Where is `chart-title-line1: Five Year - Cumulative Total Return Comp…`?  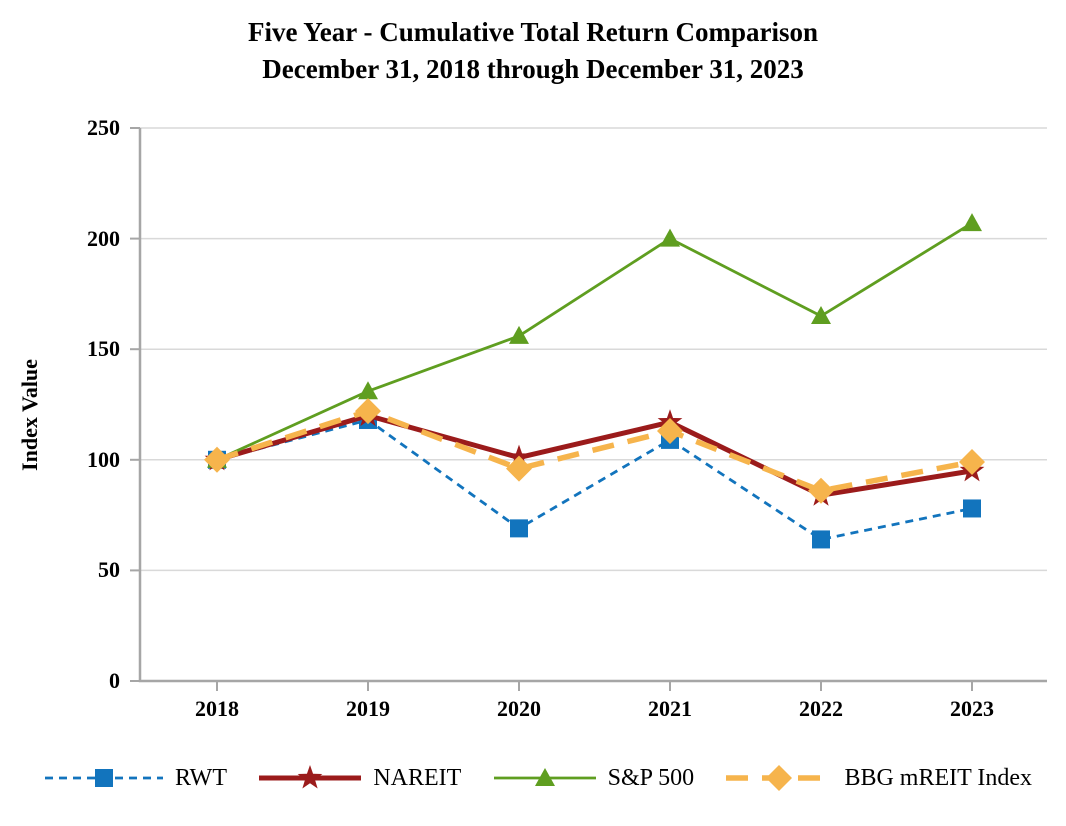 chart-title-line1: Five Year - Cumulative Total Return Comp… is located at coordinates (533, 32).